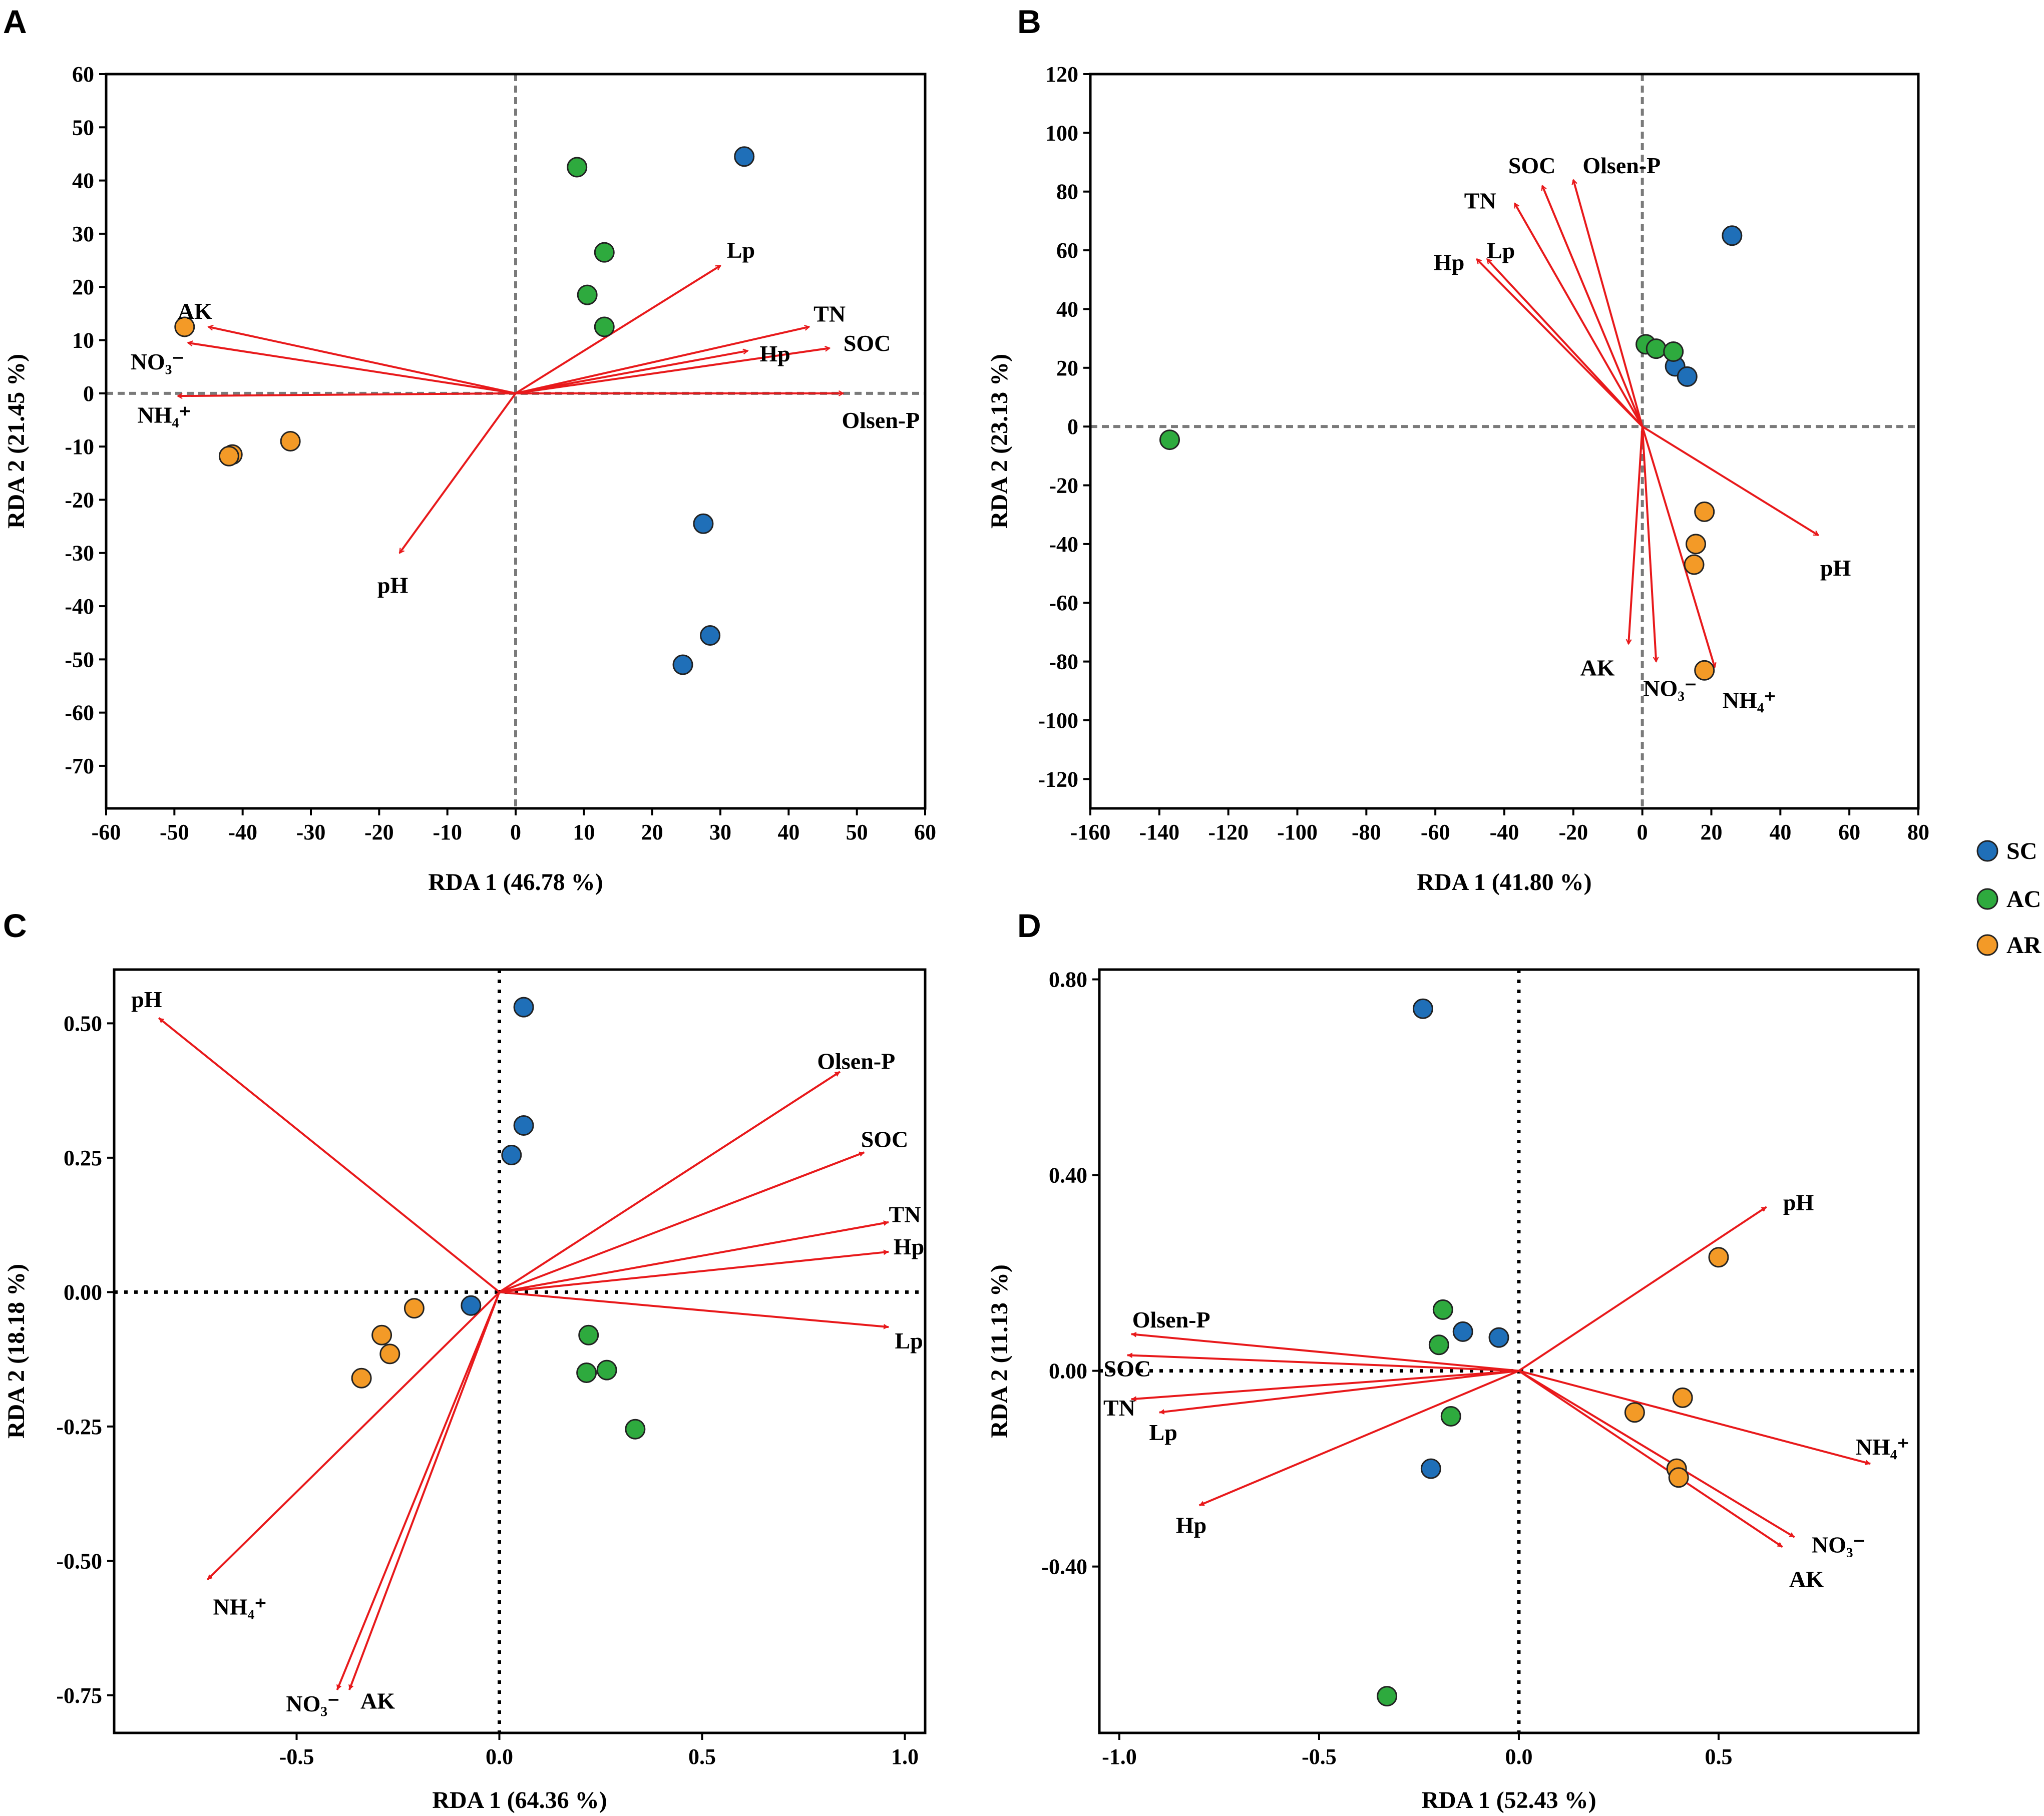 Image resolution: width=2044 pixels, height=1816 pixels. Describe the element at coordinates (311, 832) in the screenshot. I see `x-tick-label: -30` at that location.